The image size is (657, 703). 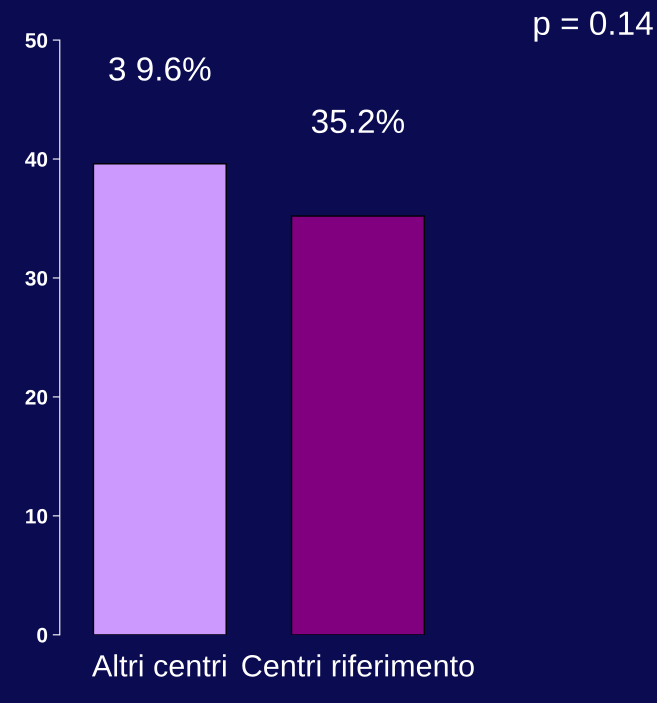 I want to click on data-label: 35.2%, so click(x=358, y=122).